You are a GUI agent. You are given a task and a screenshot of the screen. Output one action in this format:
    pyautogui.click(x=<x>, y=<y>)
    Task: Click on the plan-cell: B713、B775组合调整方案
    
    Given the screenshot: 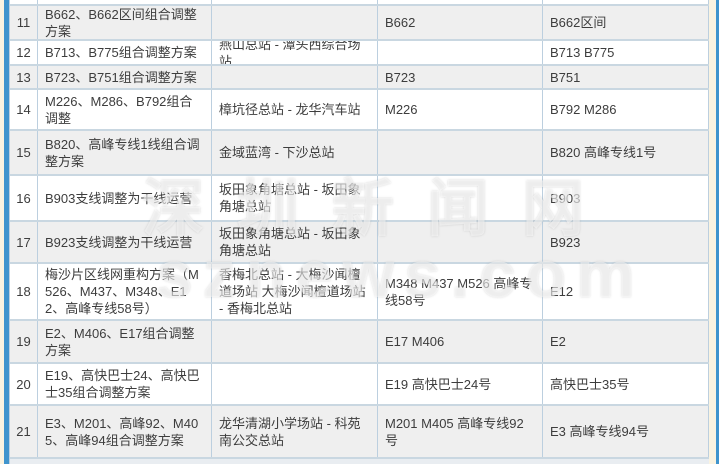 What is the action you would take?
    pyautogui.click(x=125, y=52)
    